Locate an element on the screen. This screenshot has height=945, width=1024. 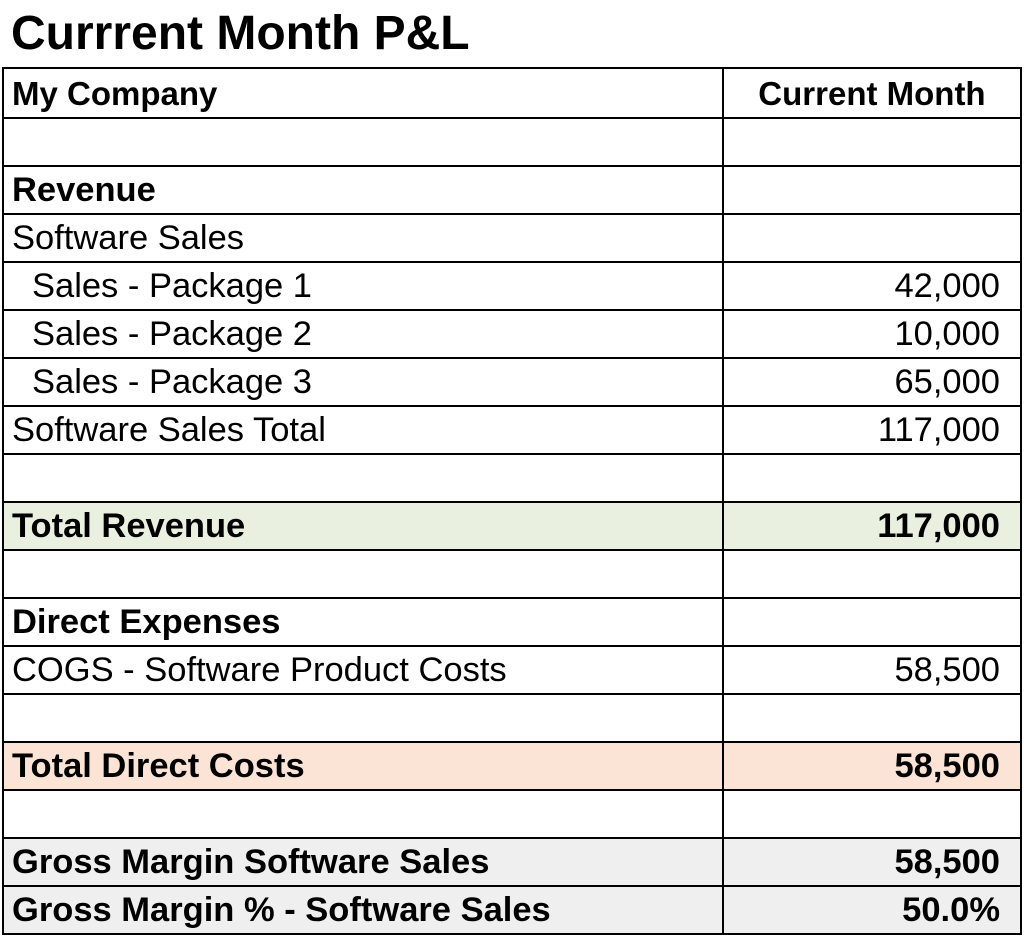
line-item-row: COGS - Software Product Costs 58,500 is located at coordinates (512, 670).